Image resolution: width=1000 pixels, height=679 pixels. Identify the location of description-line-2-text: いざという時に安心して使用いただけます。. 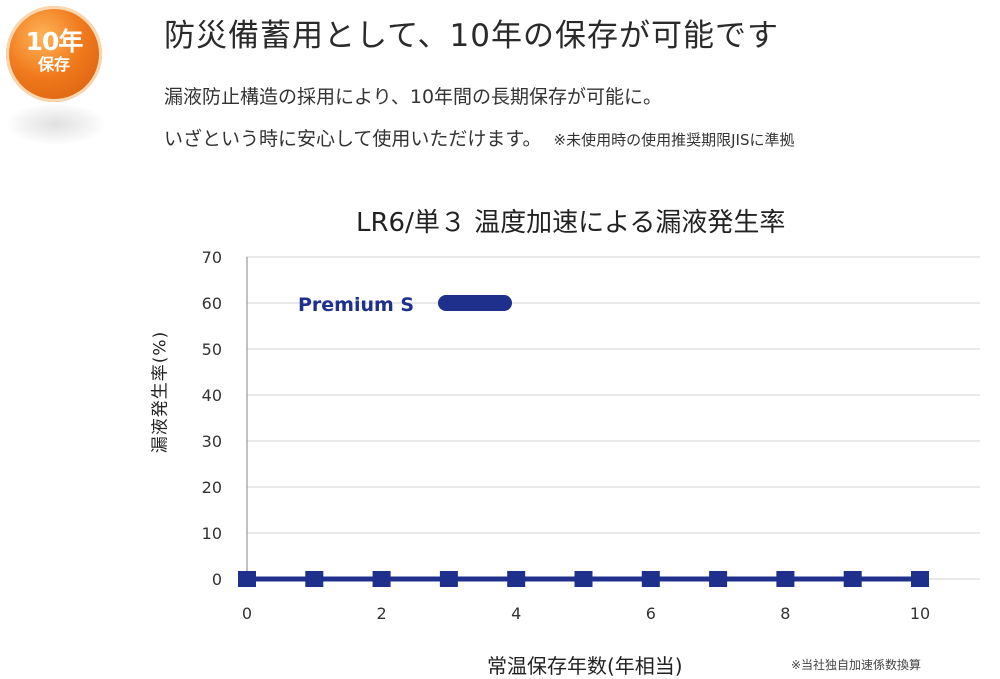
(353, 139).